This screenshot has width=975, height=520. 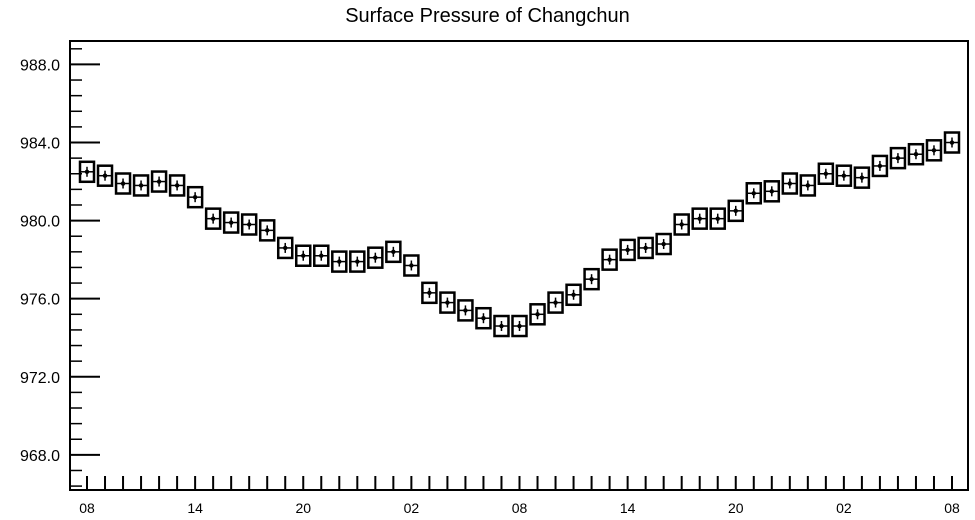 I want to click on x-axis: 08 14 20 02 08 14 20 02 08, so click(x=519, y=496).